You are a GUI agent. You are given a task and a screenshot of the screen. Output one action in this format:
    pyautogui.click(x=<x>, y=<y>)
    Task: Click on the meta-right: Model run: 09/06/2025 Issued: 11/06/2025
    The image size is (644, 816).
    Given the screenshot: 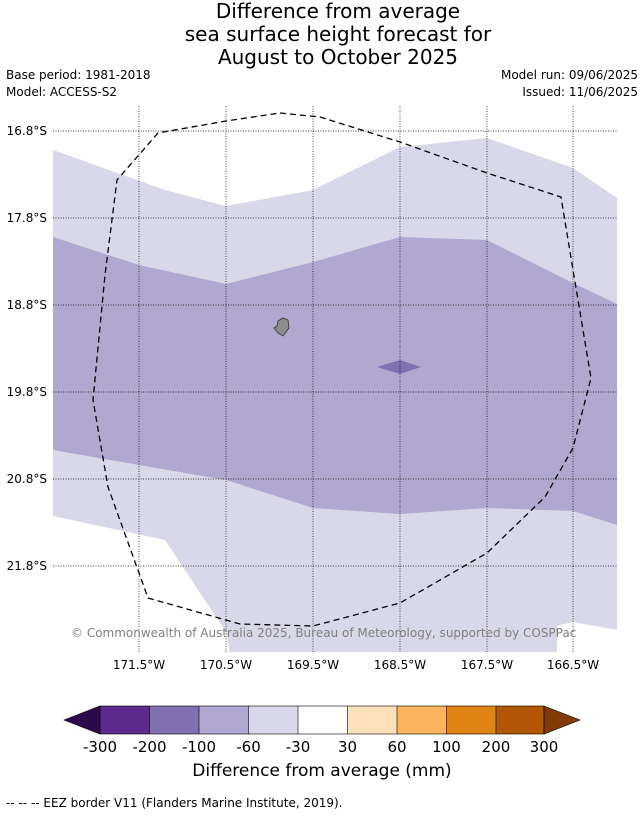 What is the action you would take?
    pyautogui.click(x=569, y=84)
    